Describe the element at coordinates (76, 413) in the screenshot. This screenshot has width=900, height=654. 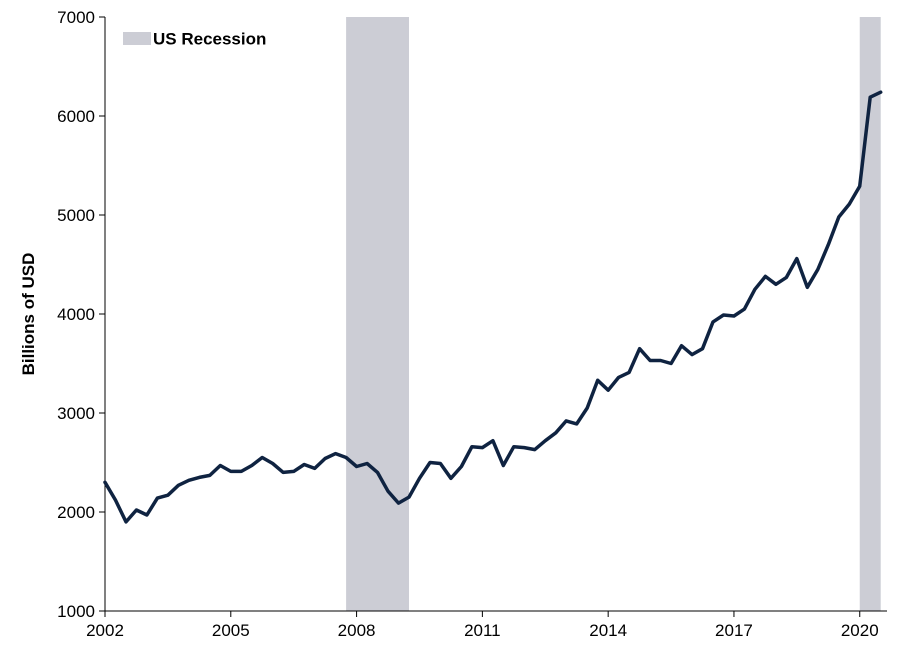
I see `y-tick-label: 3000` at that location.